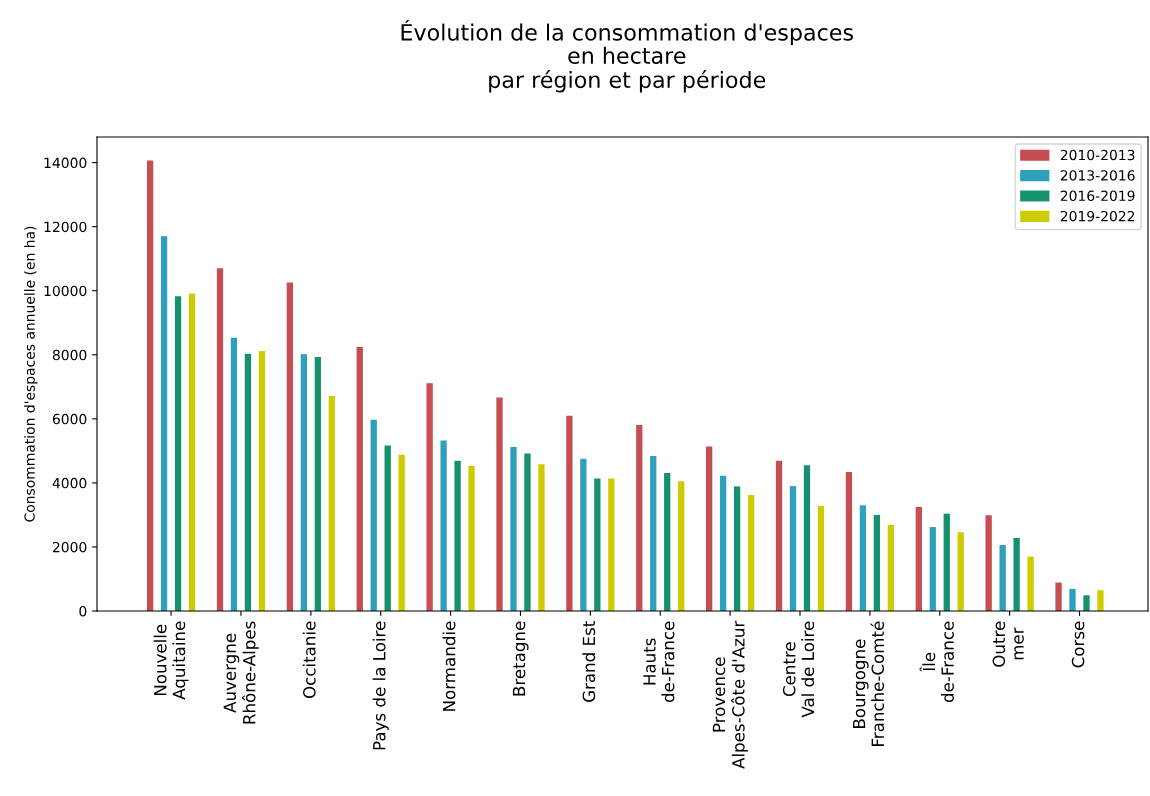 Image resolution: width=1150 pixels, height=796 pixels. Describe the element at coordinates (1097, 196) in the screenshot. I see `legend-label: 2016-2019` at that location.